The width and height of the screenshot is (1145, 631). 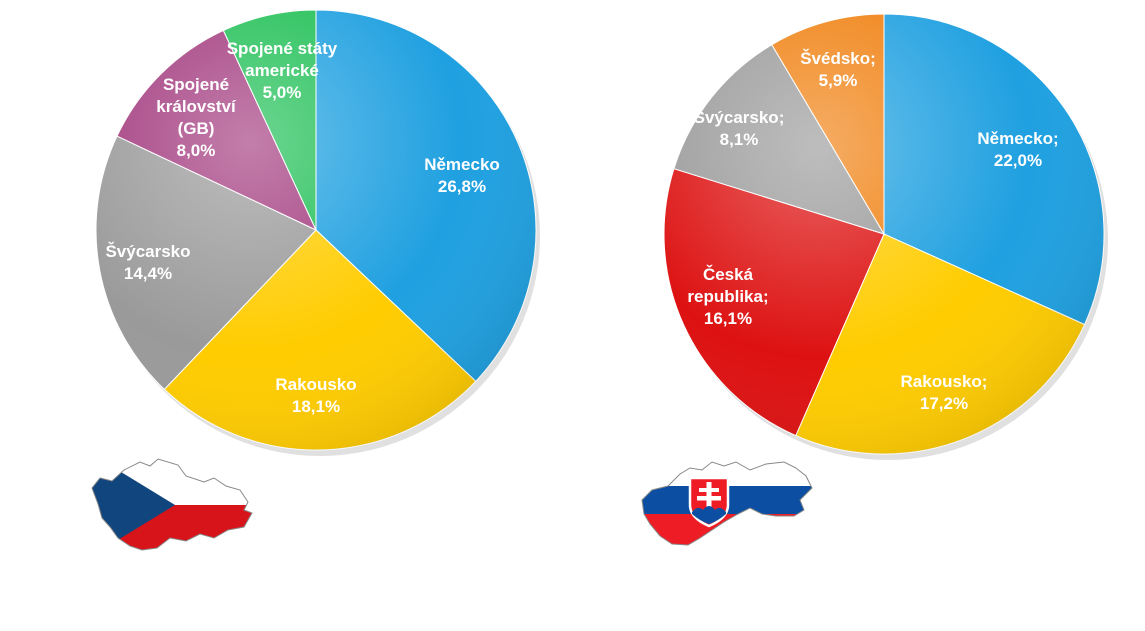 What do you see at coordinates (147, 262) in the screenshot?
I see `left-pie-label-svycarsko: Švýcarsko 14,4%` at bounding box center [147, 262].